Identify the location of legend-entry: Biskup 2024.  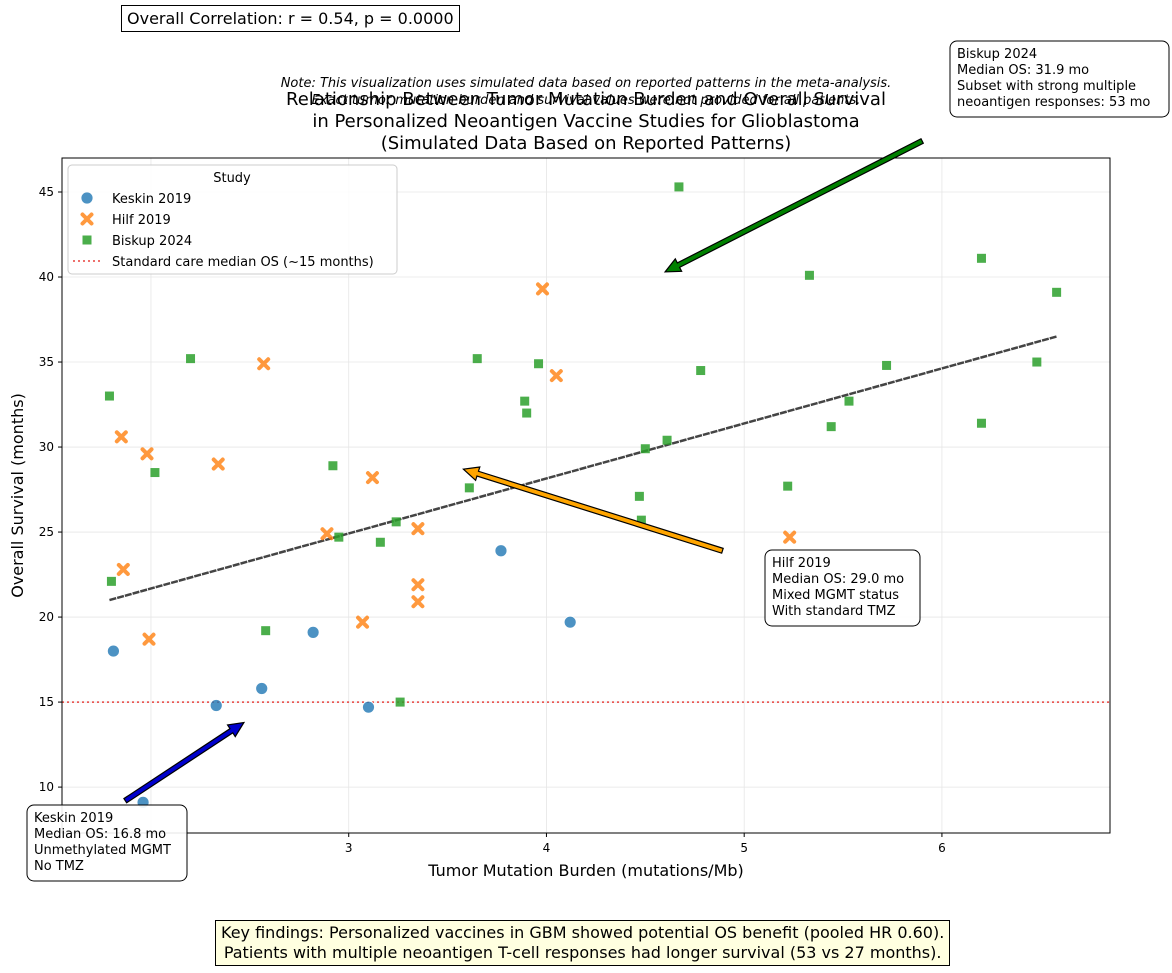
(152, 241).